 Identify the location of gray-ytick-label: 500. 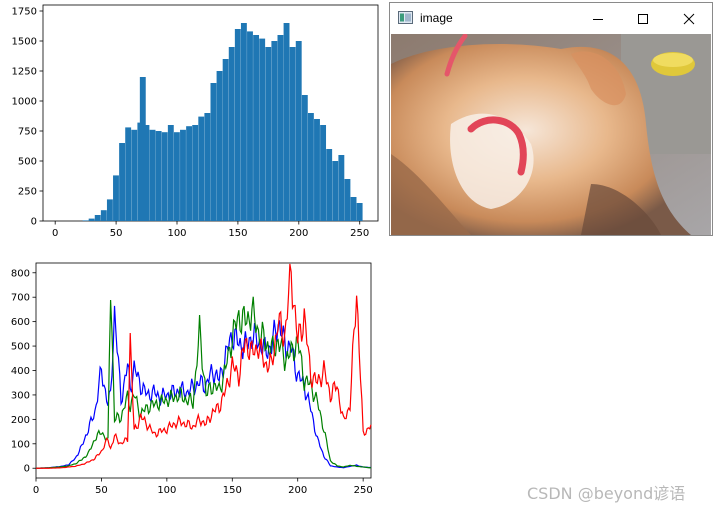
(27, 162).